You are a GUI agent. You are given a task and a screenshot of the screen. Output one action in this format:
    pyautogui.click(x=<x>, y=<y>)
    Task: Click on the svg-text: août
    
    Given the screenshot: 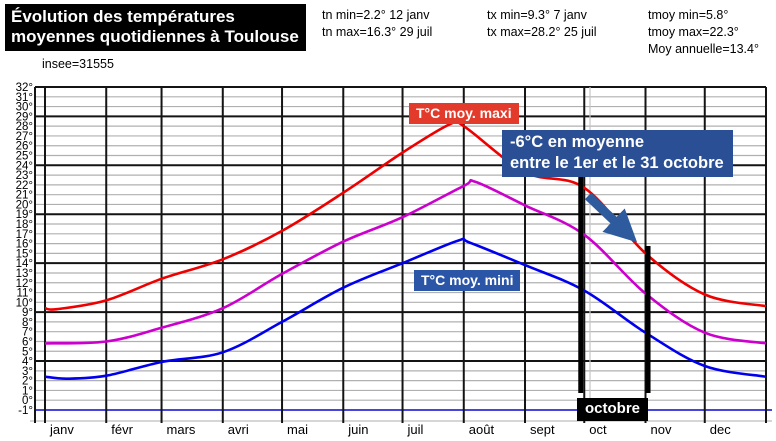 What is the action you would take?
    pyautogui.click(x=482, y=429)
    